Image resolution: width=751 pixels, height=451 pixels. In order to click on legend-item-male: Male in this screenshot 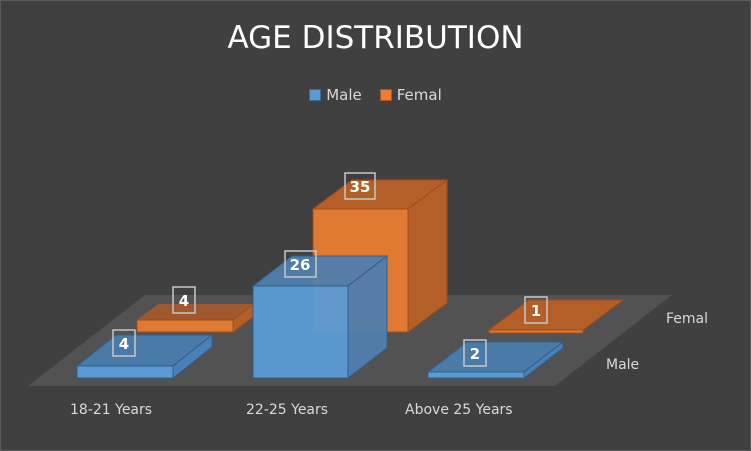, I will do `click(335, 95)`.